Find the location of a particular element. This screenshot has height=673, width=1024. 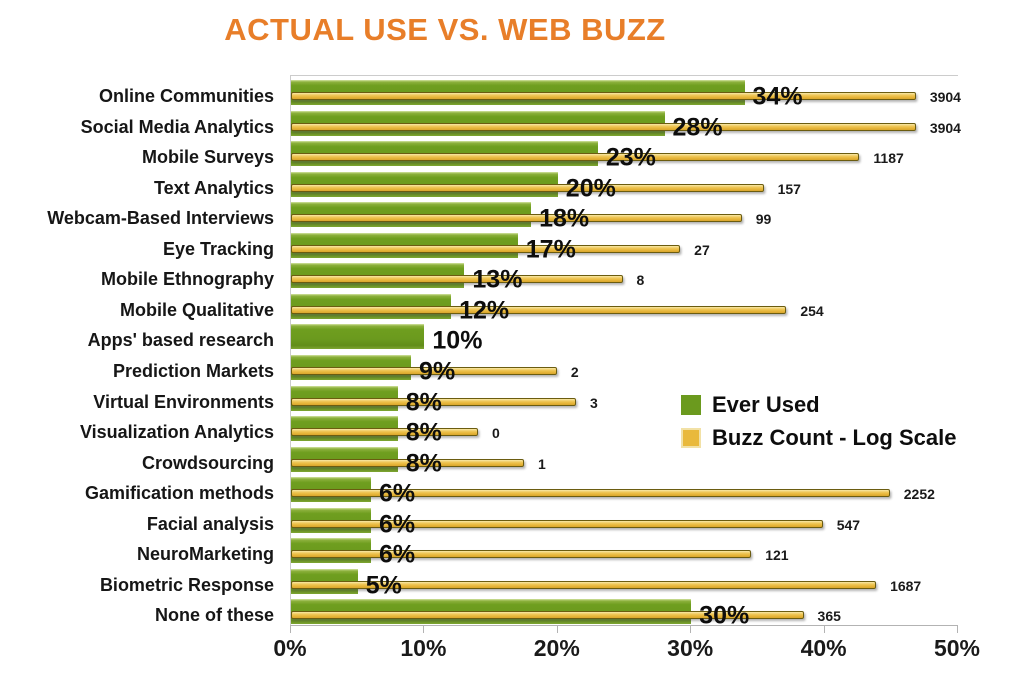

legend-label: Buzz Count - Log Scale is located at coordinates (834, 437).